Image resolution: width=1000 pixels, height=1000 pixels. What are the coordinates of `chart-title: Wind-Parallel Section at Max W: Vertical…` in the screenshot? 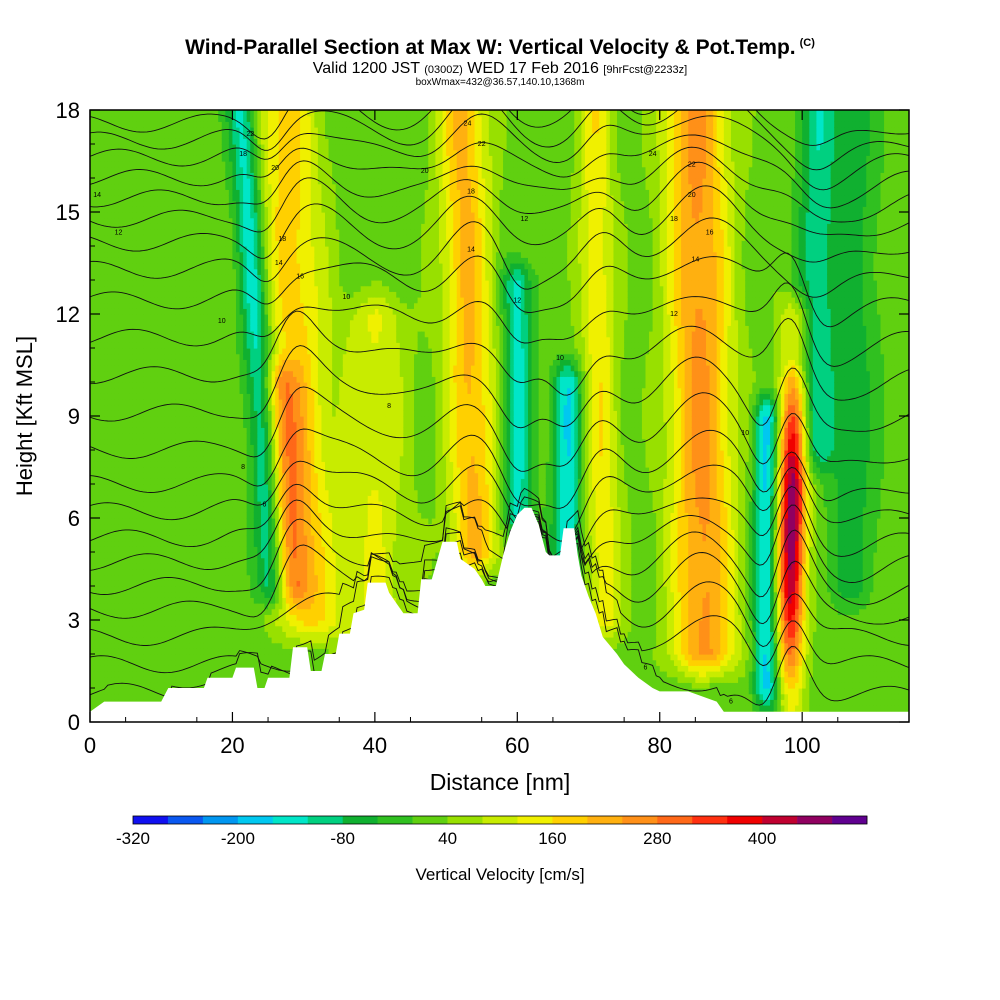 It's located at (500, 48).